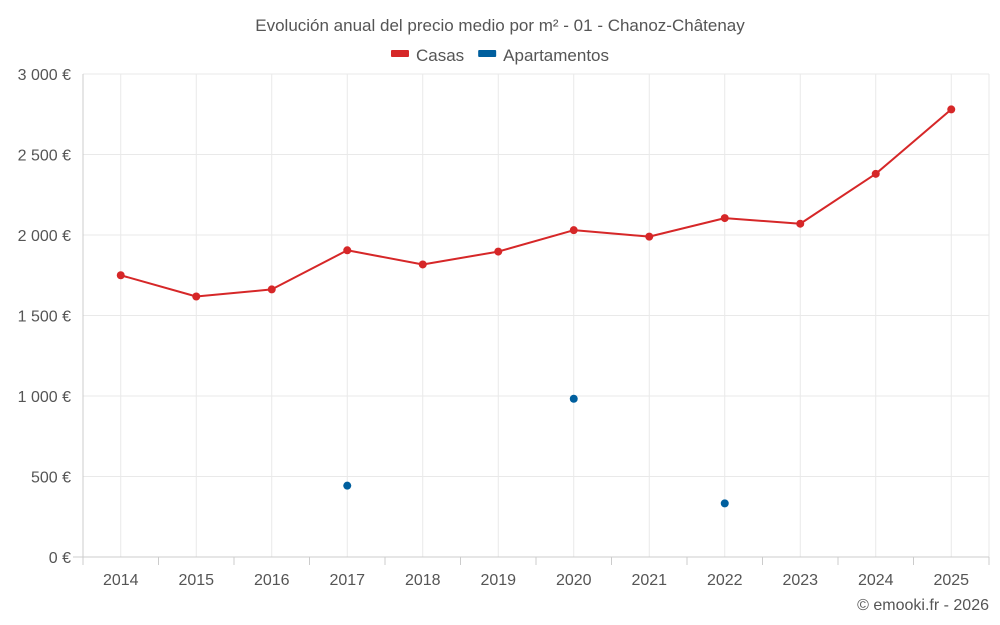 This screenshot has height=625, width=1000. I want to click on y-tick-label: 1 500 €, so click(44, 317).